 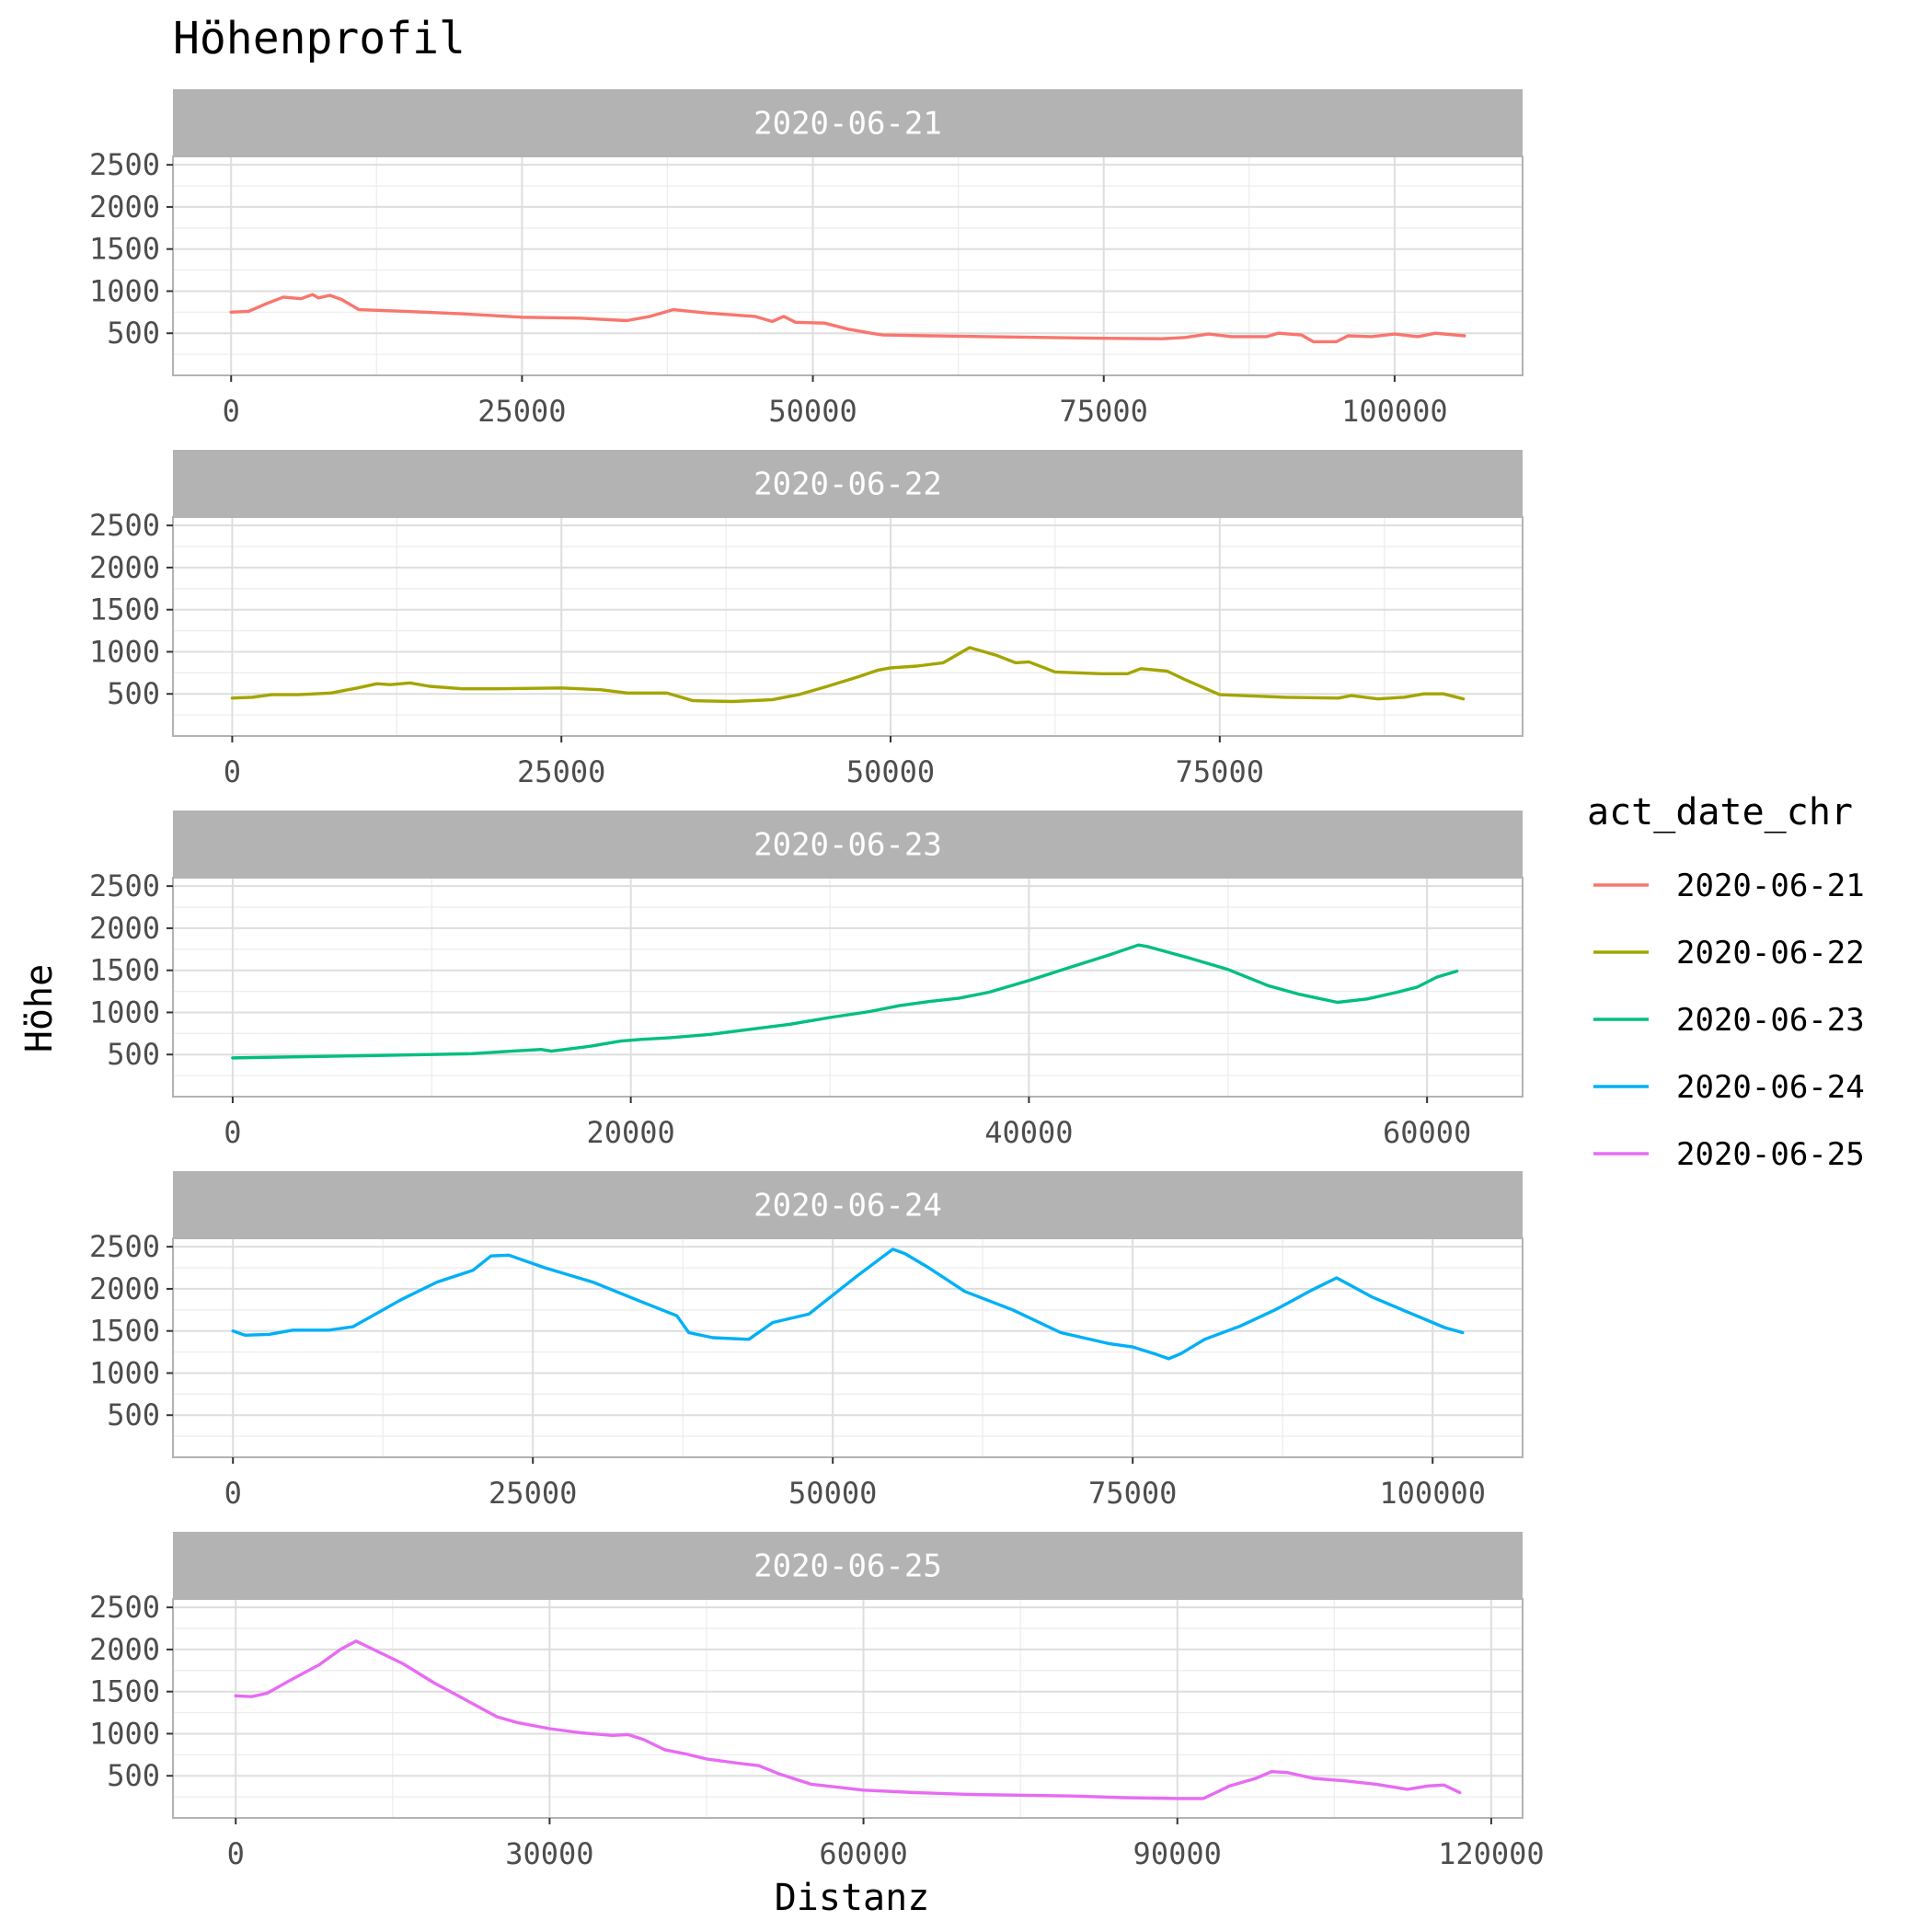 I want to click on legend-item: 2020-06-22, so click(x=1729, y=953).